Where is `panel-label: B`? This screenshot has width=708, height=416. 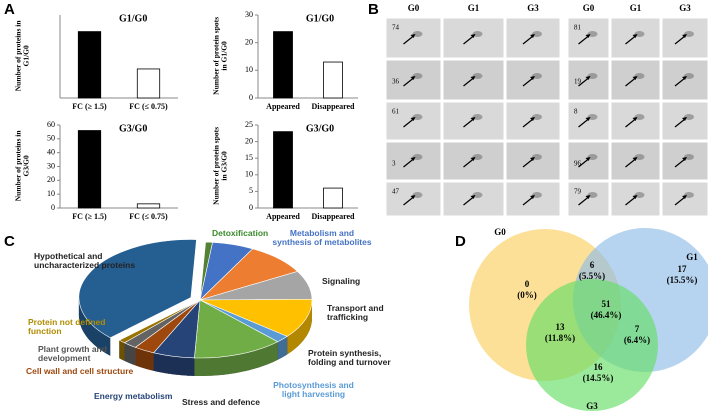 panel-label: B is located at coordinates (373, 9).